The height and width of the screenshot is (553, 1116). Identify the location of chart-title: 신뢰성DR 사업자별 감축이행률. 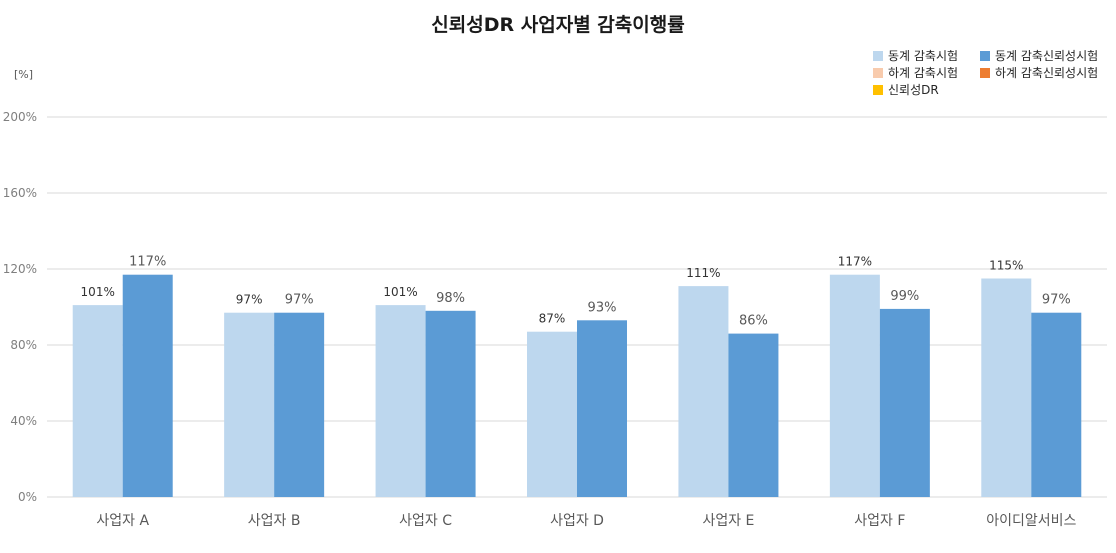
(557, 25).